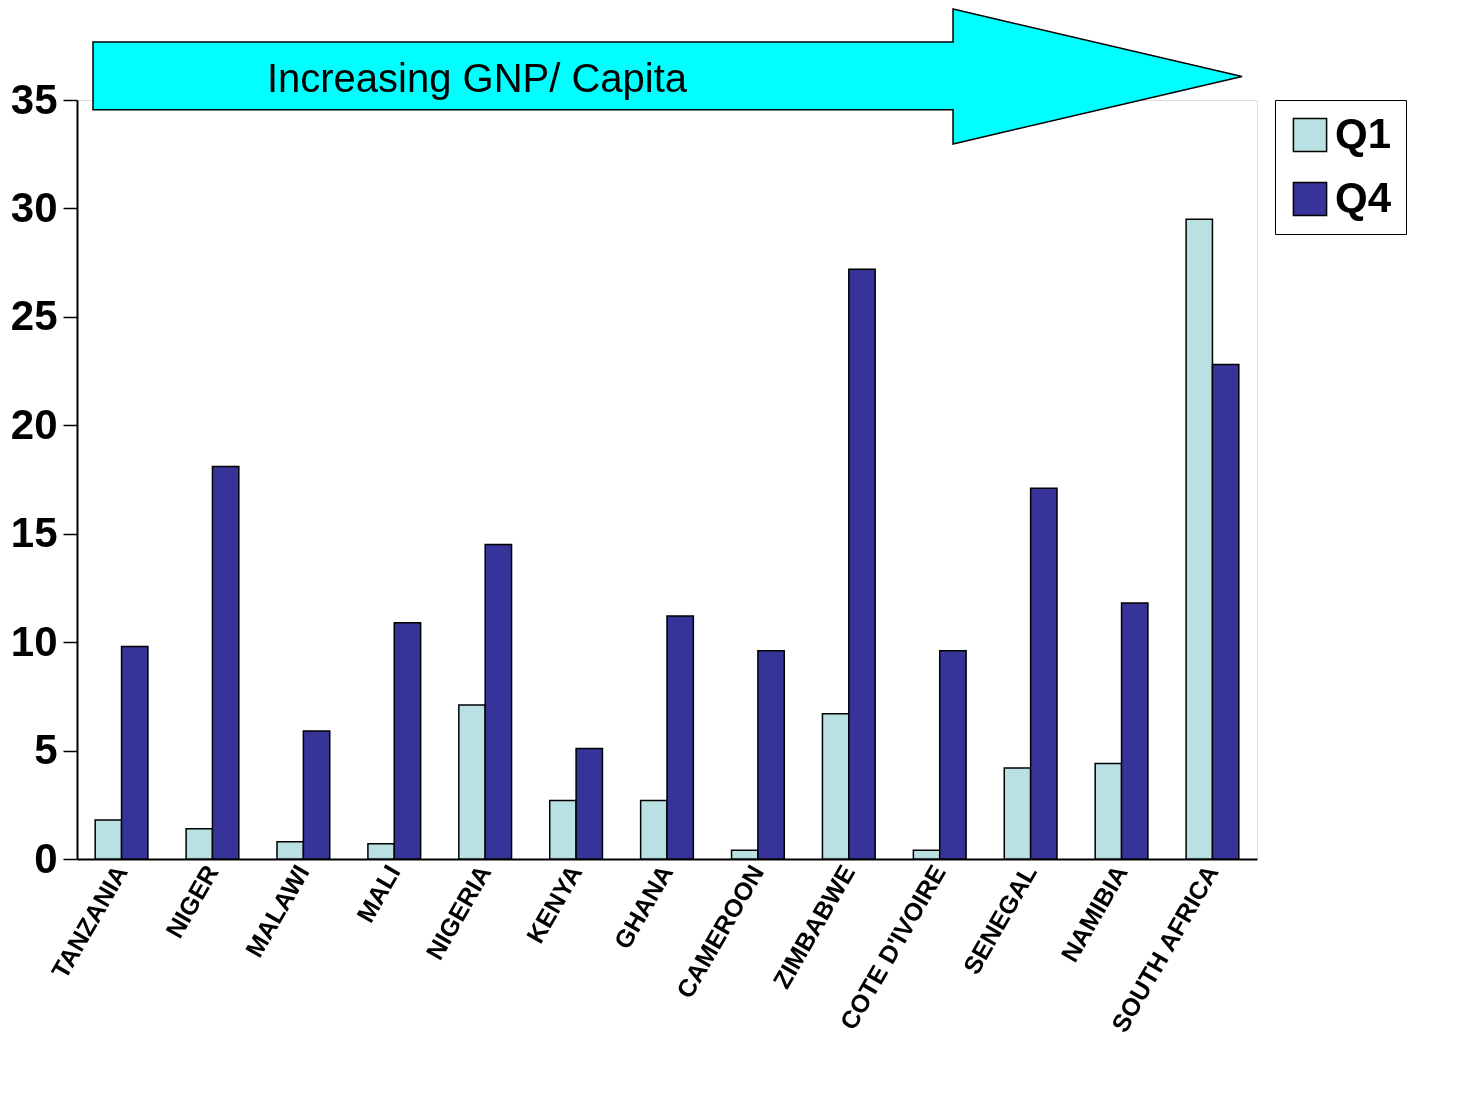  What do you see at coordinates (46, 750) in the screenshot?
I see `y-tick-label: 5` at bounding box center [46, 750].